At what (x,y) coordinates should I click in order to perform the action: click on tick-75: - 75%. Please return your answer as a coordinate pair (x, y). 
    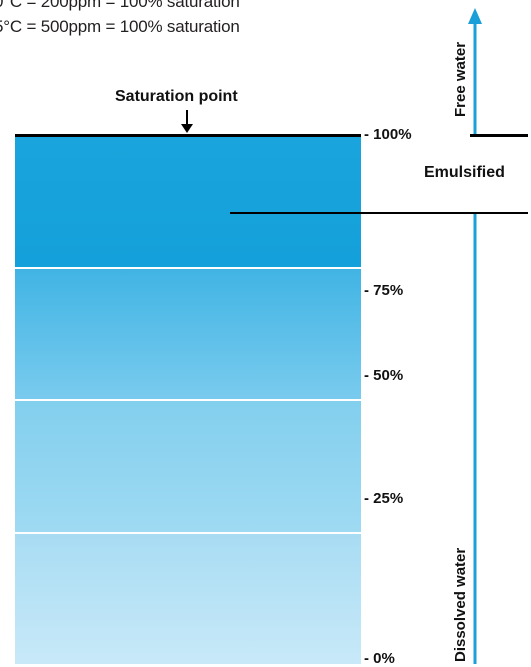
    Looking at the image, I should click on (384, 290).